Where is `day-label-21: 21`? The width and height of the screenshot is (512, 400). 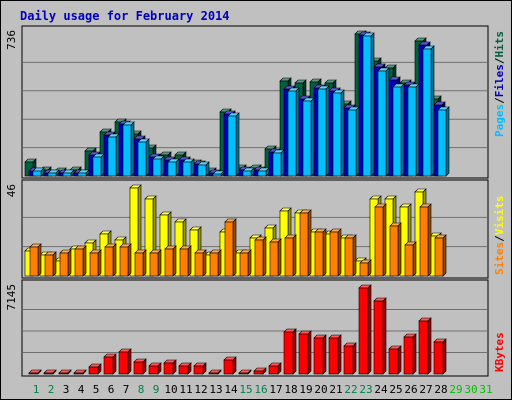
day-label-21: 21 is located at coordinates (335, 389).